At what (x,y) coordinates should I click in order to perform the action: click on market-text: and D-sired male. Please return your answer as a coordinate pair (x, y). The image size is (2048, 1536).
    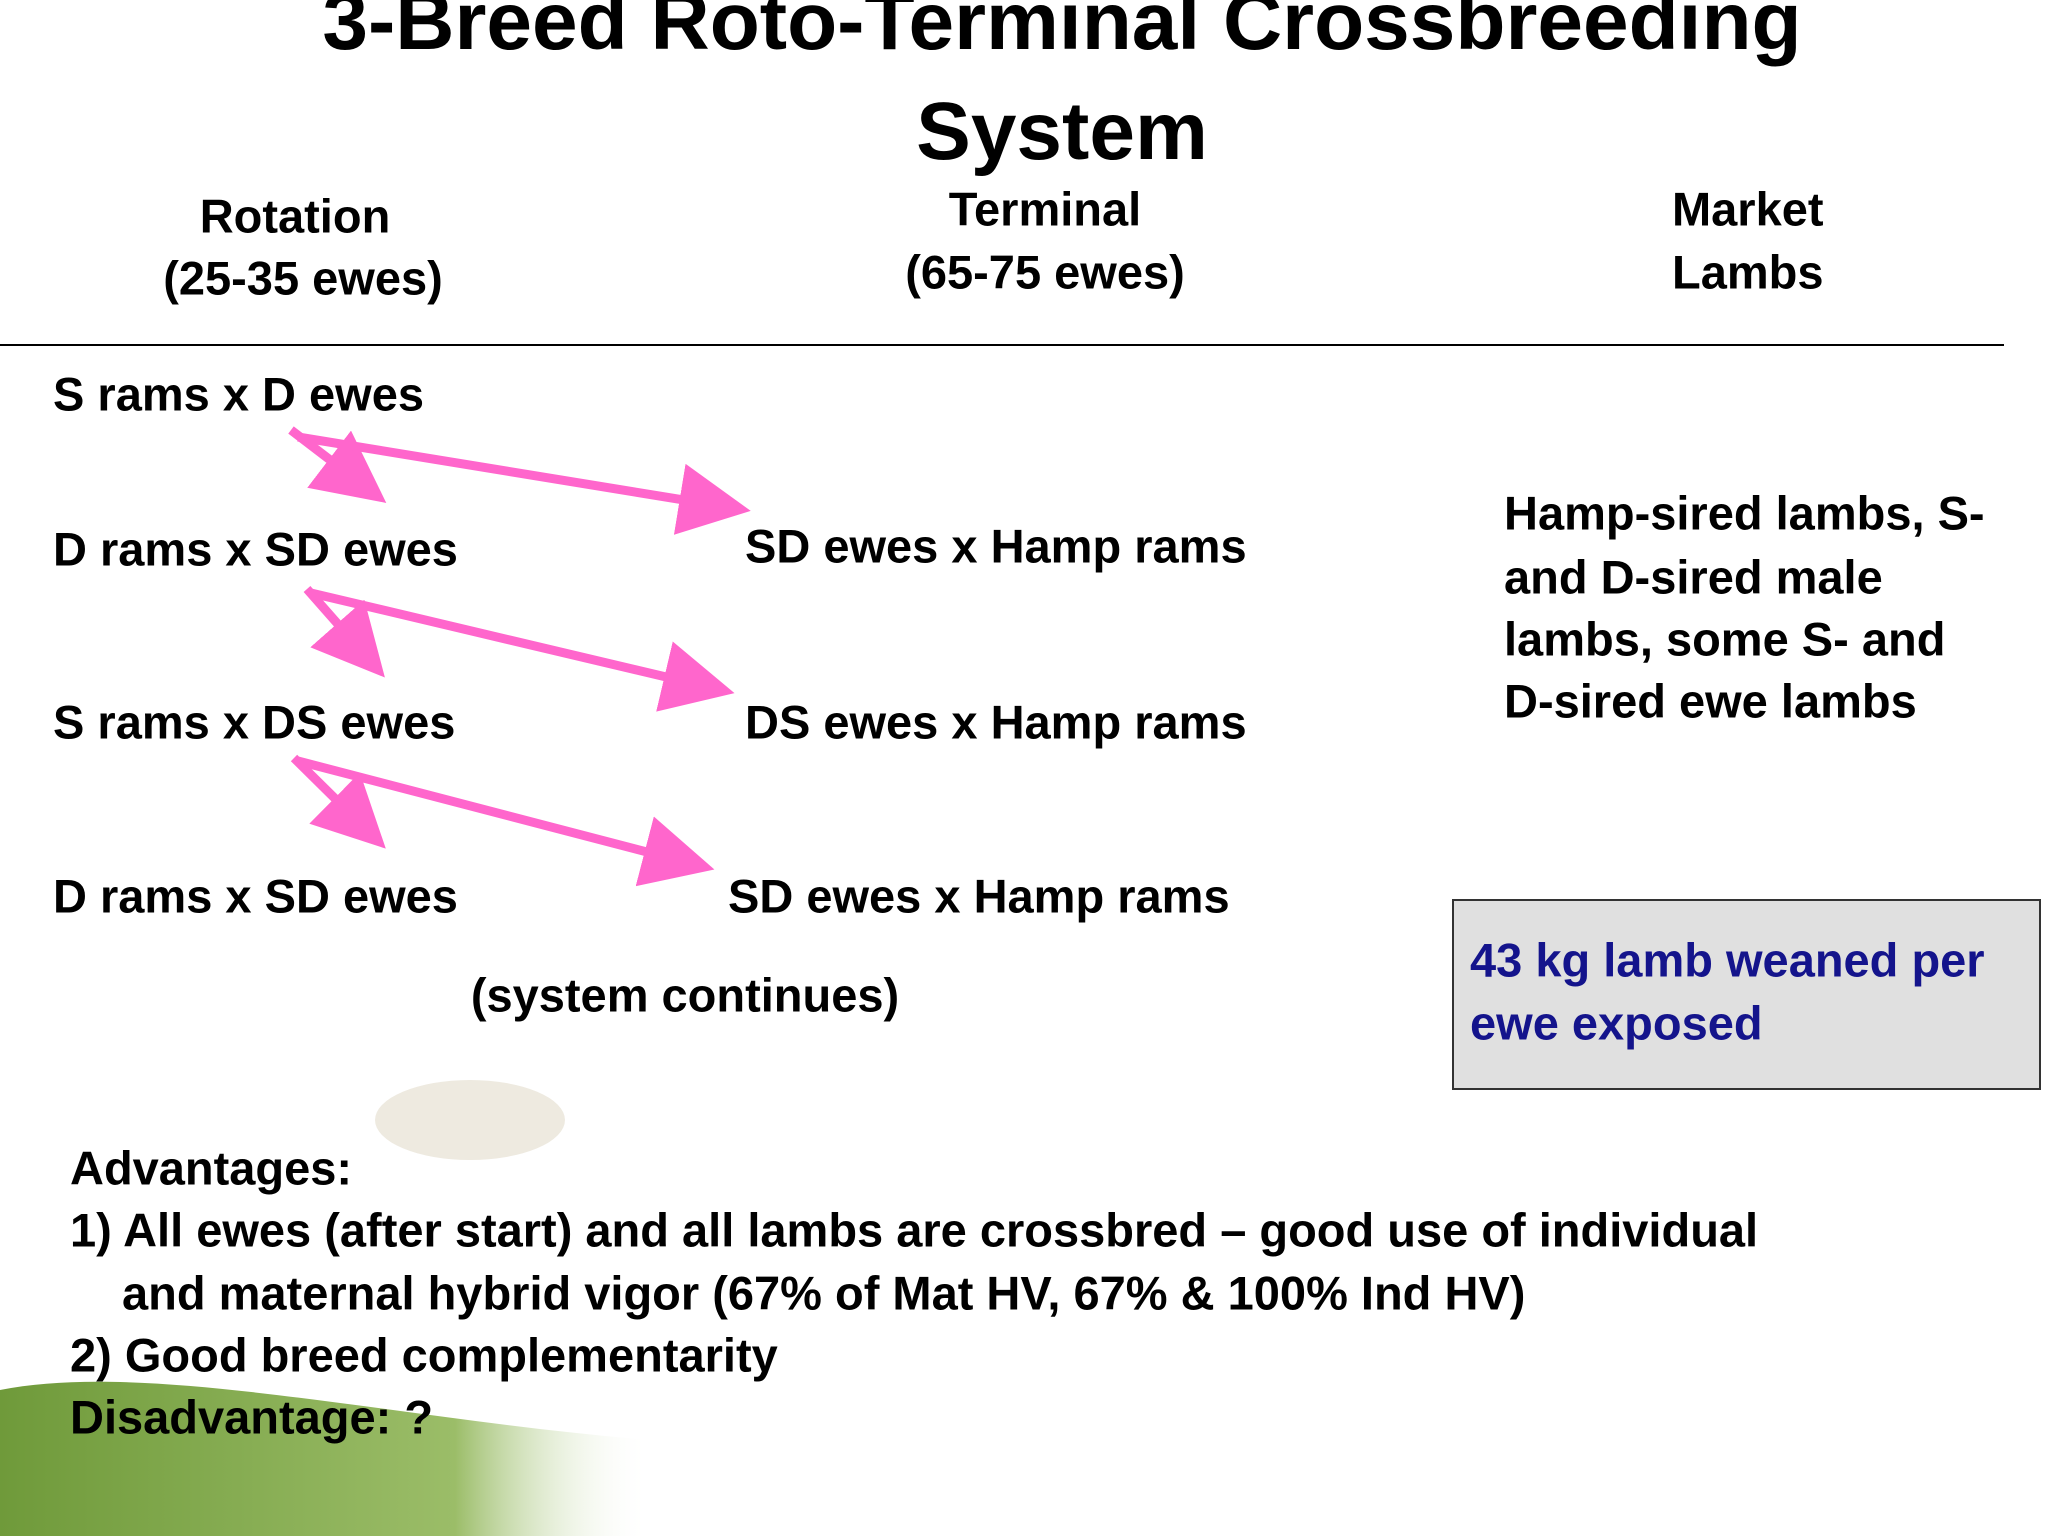
    Looking at the image, I should click on (1693, 577).